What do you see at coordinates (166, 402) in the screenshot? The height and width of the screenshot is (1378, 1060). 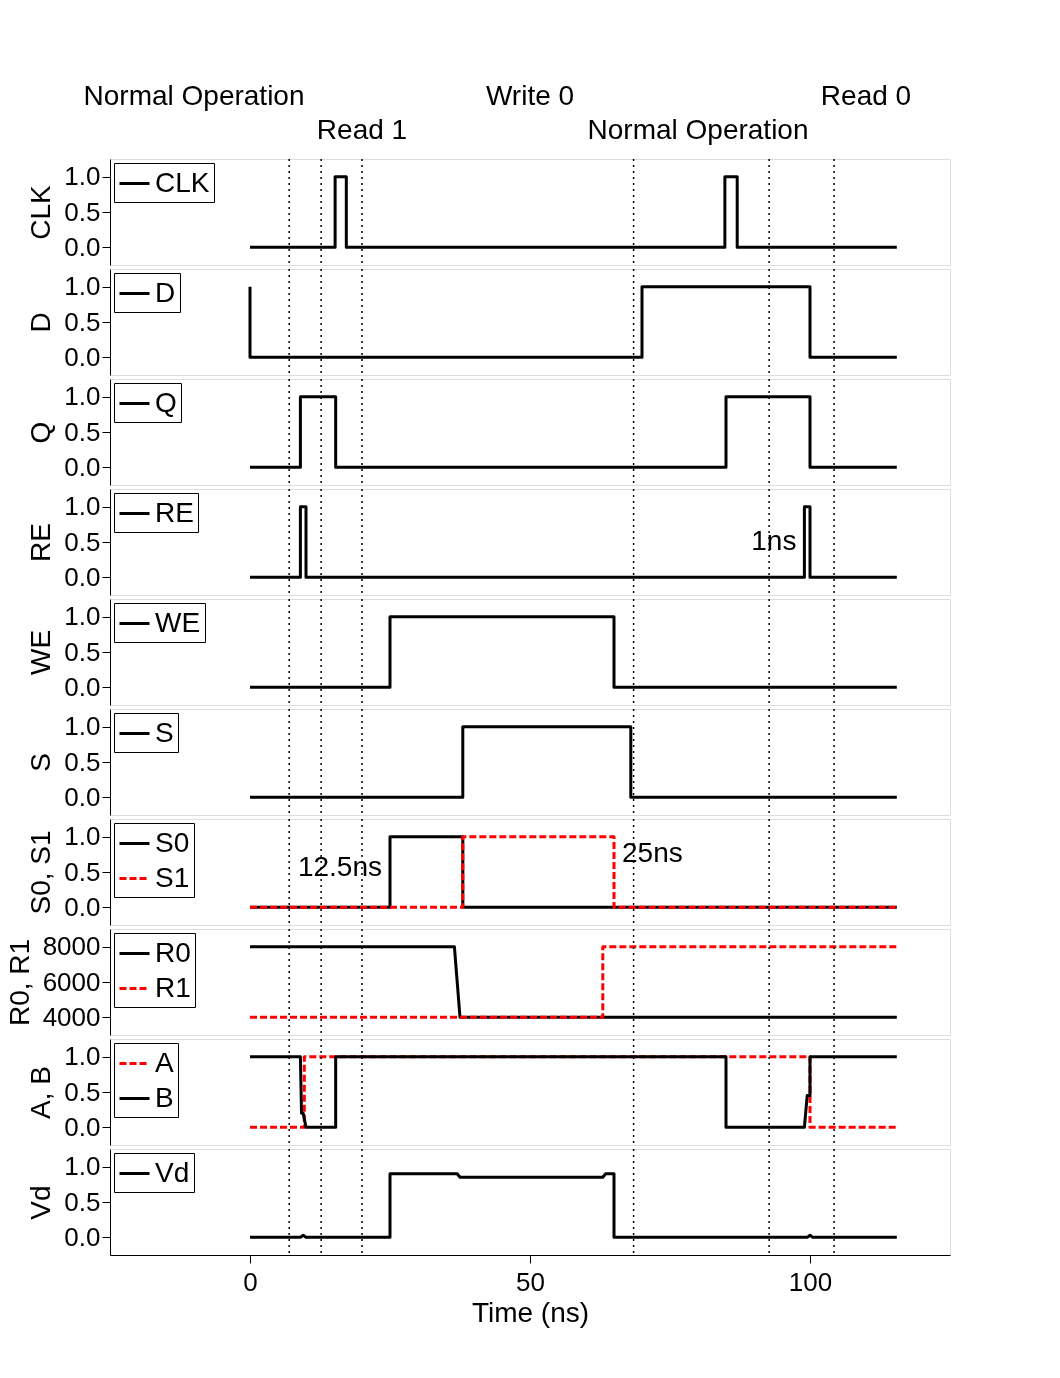 I see `legend-label: Q` at bounding box center [166, 402].